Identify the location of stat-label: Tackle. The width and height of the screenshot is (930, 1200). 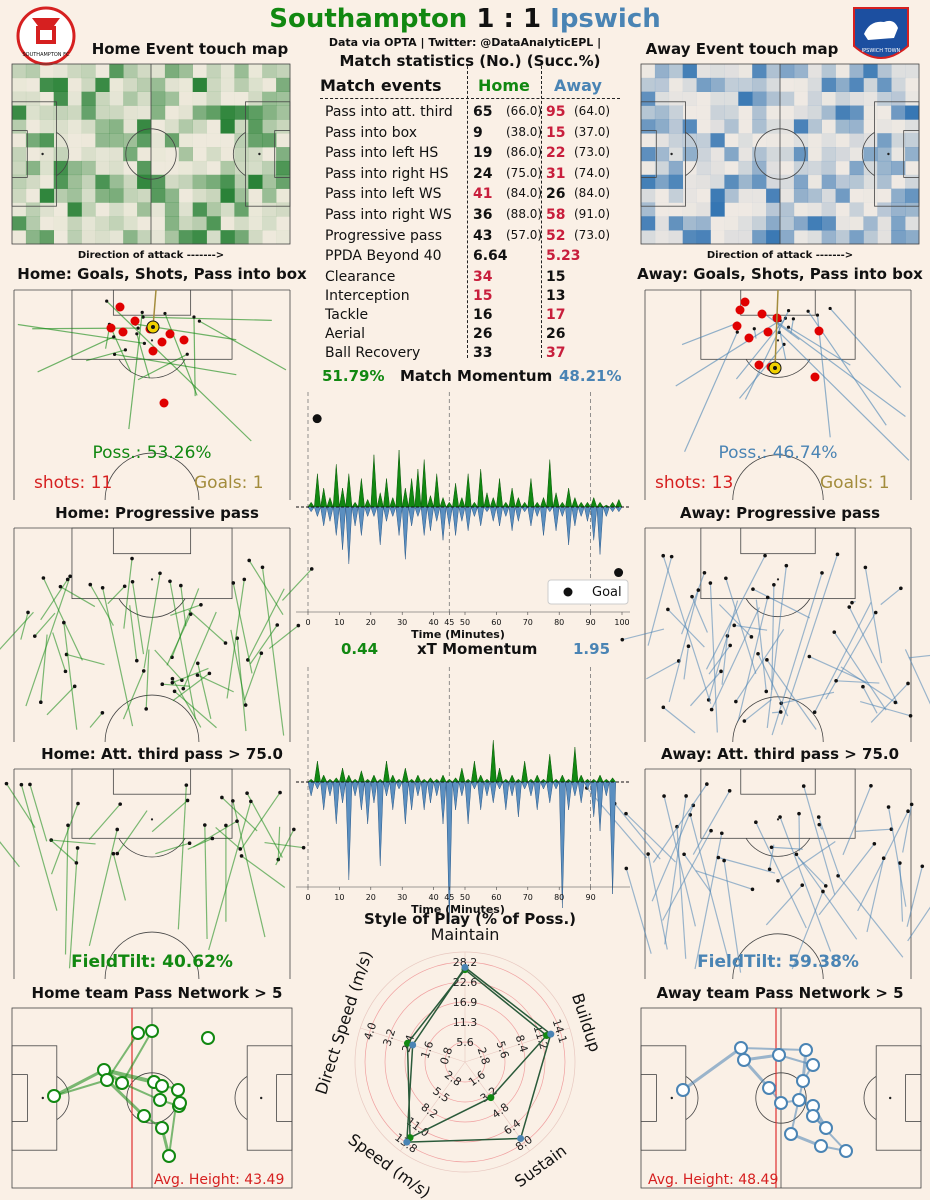
(347, 314).